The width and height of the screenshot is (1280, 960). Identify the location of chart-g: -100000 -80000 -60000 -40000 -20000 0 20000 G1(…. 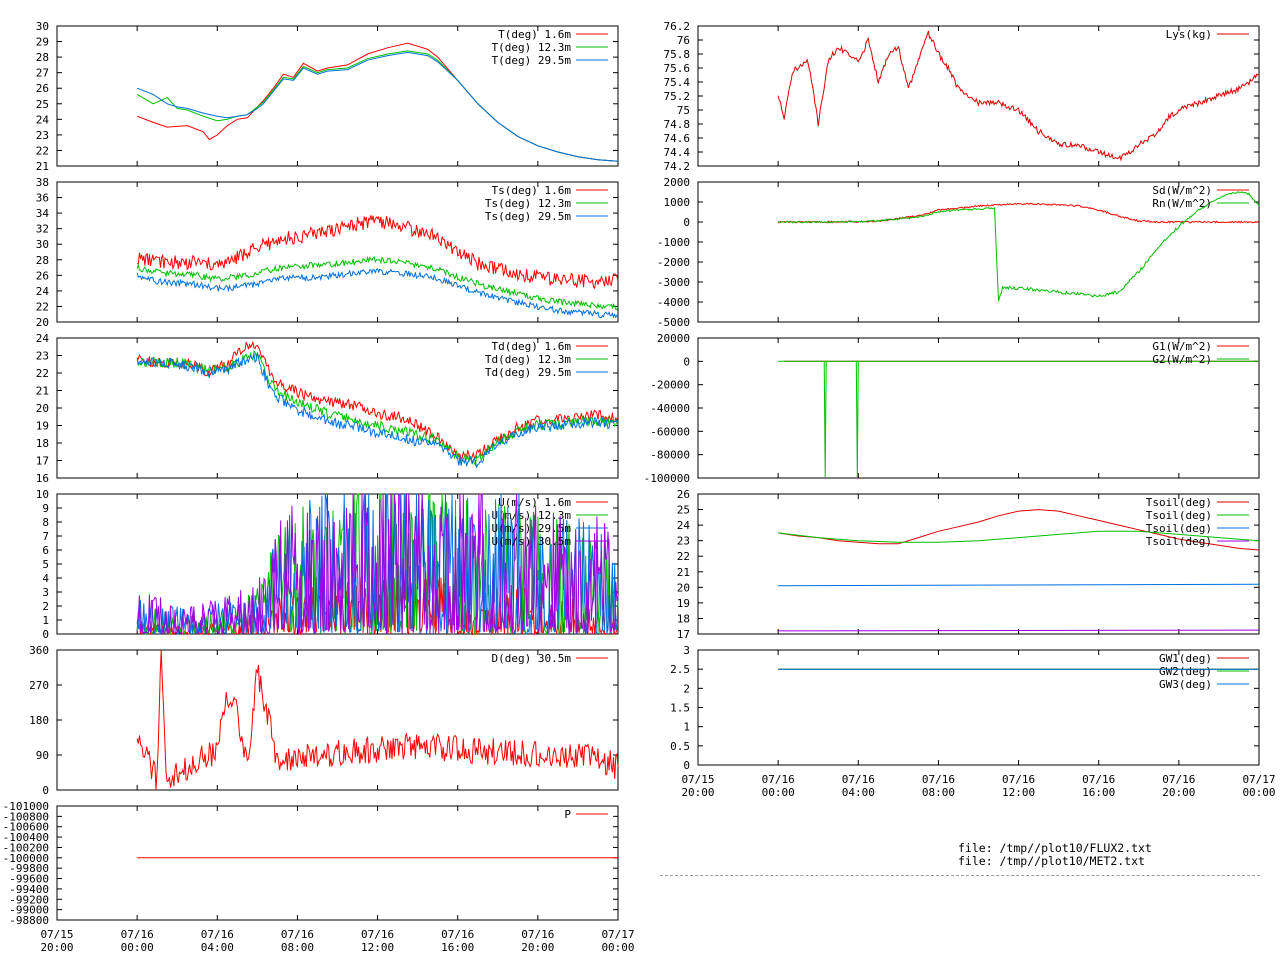
(952, 408).